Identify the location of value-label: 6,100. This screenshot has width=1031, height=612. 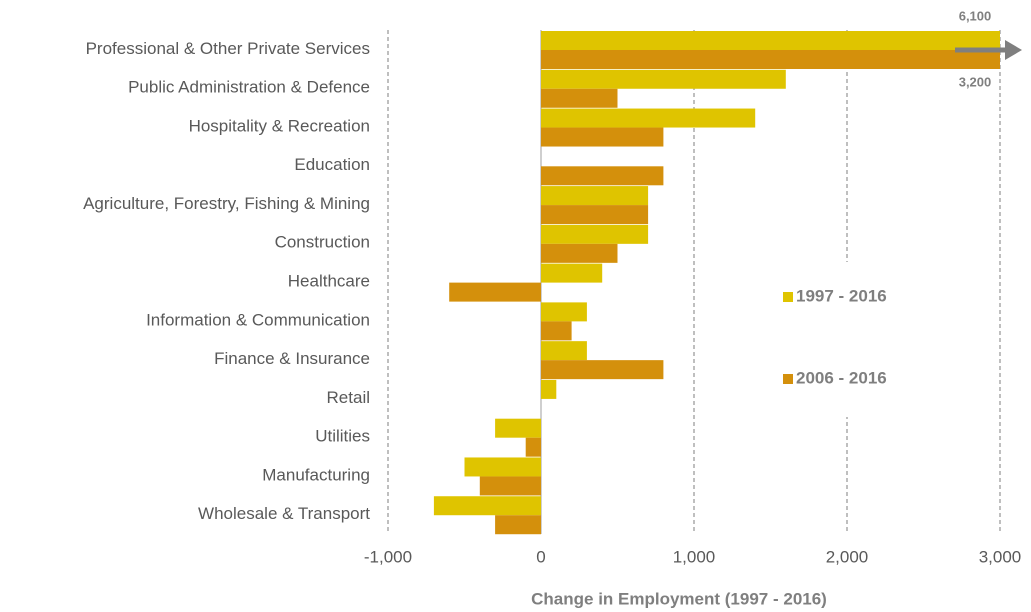
(975, 15).